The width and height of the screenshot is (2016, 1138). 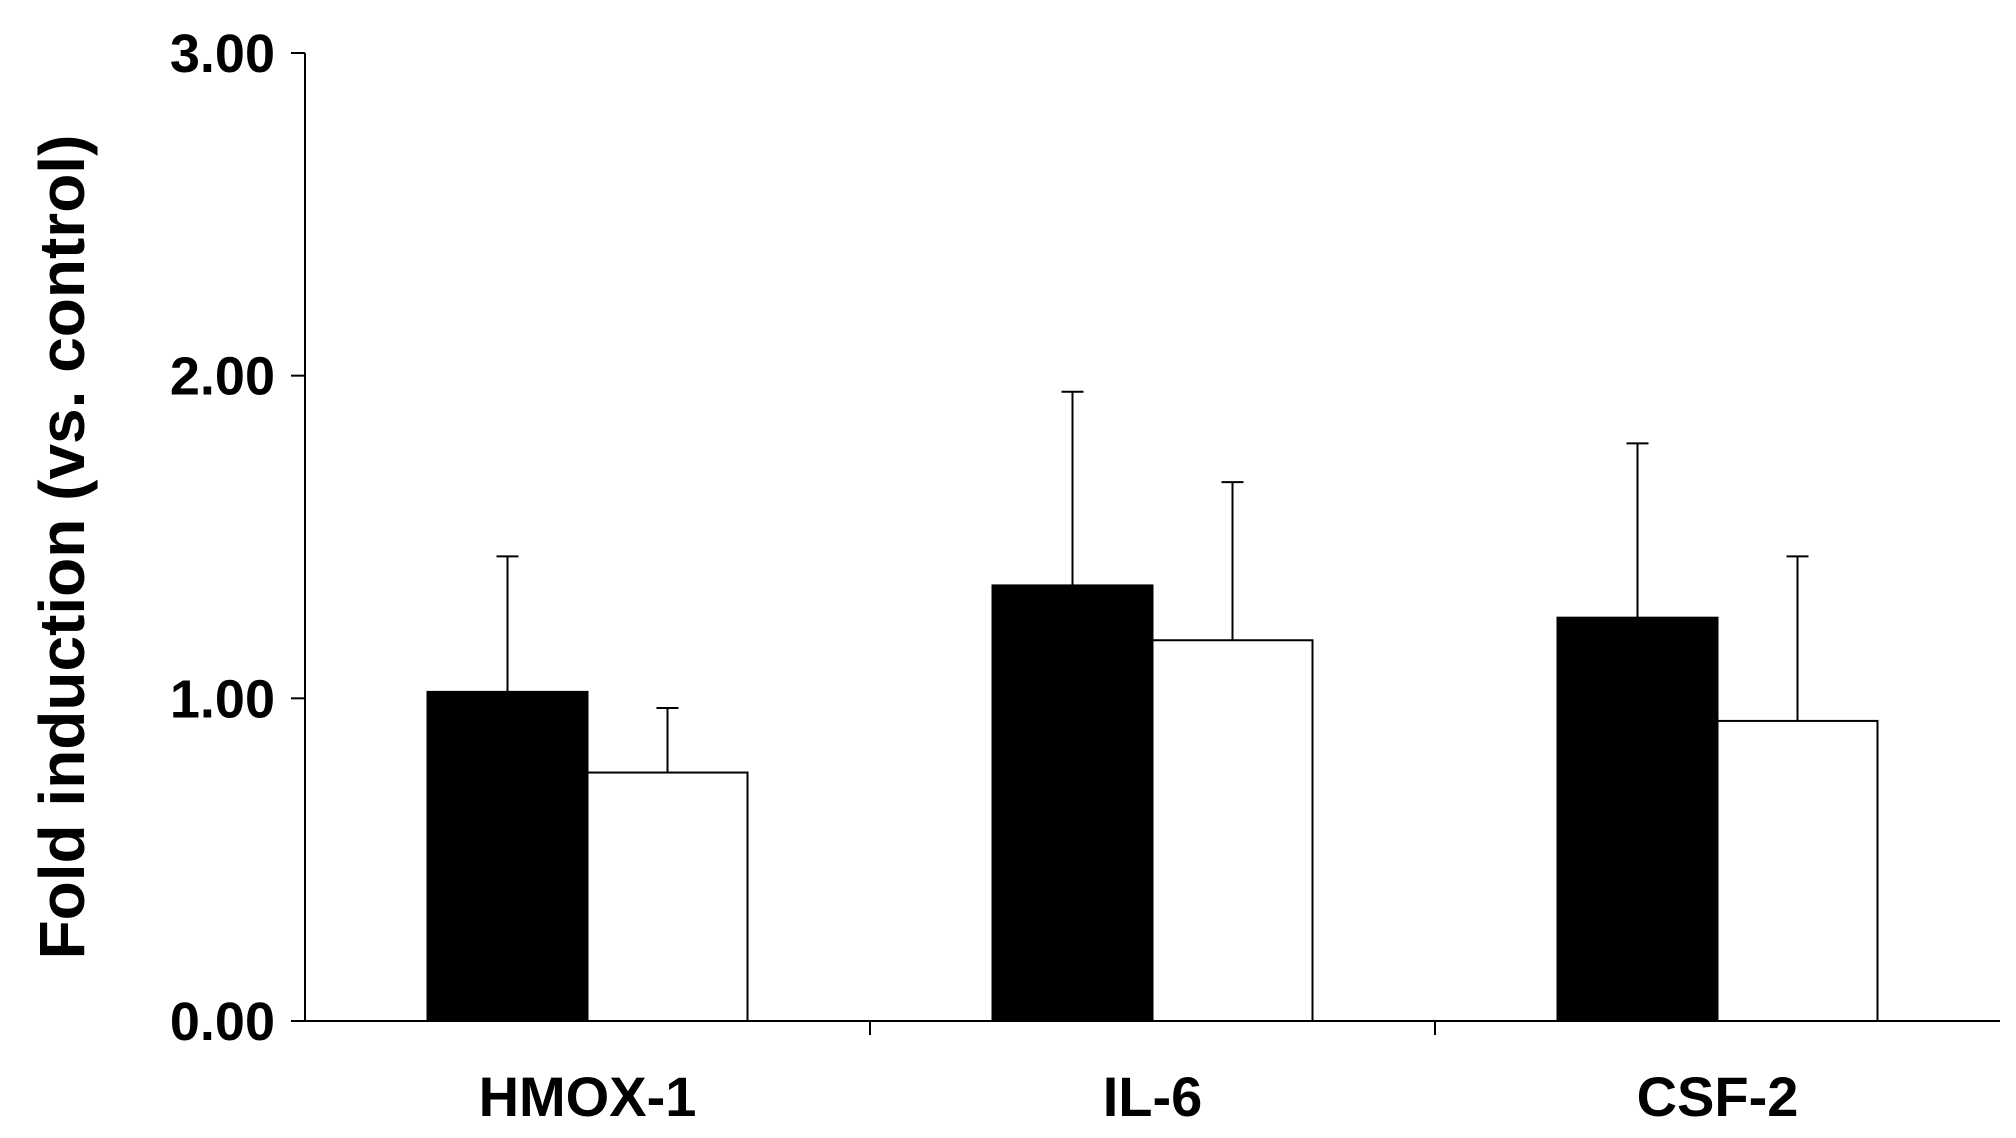 What do you see at coordinates (62, 547) in the screenshot?
I see `y-axis-title: Fold induction (vs. control)` at bounding box center [62, 547].